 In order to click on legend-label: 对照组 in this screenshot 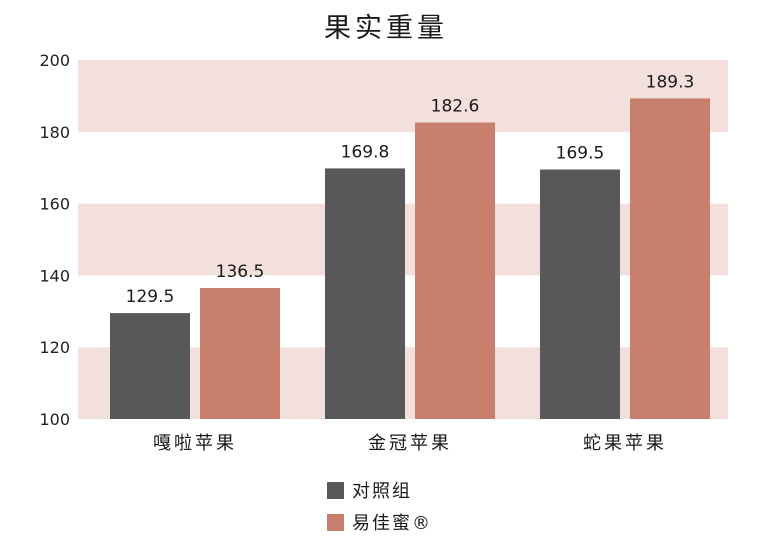, I will do `click(382, 491)`.